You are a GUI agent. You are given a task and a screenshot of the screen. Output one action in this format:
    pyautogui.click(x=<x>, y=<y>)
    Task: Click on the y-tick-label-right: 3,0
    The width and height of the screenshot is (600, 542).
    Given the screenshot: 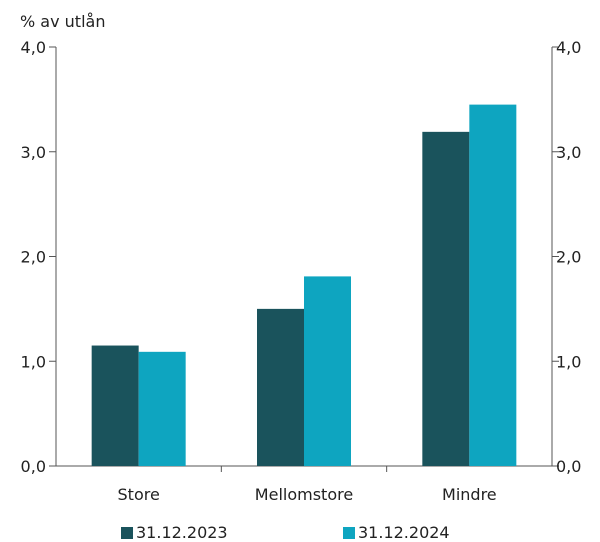 What is the action you would take?
    pyautogui.click(x=568, y=152)
    